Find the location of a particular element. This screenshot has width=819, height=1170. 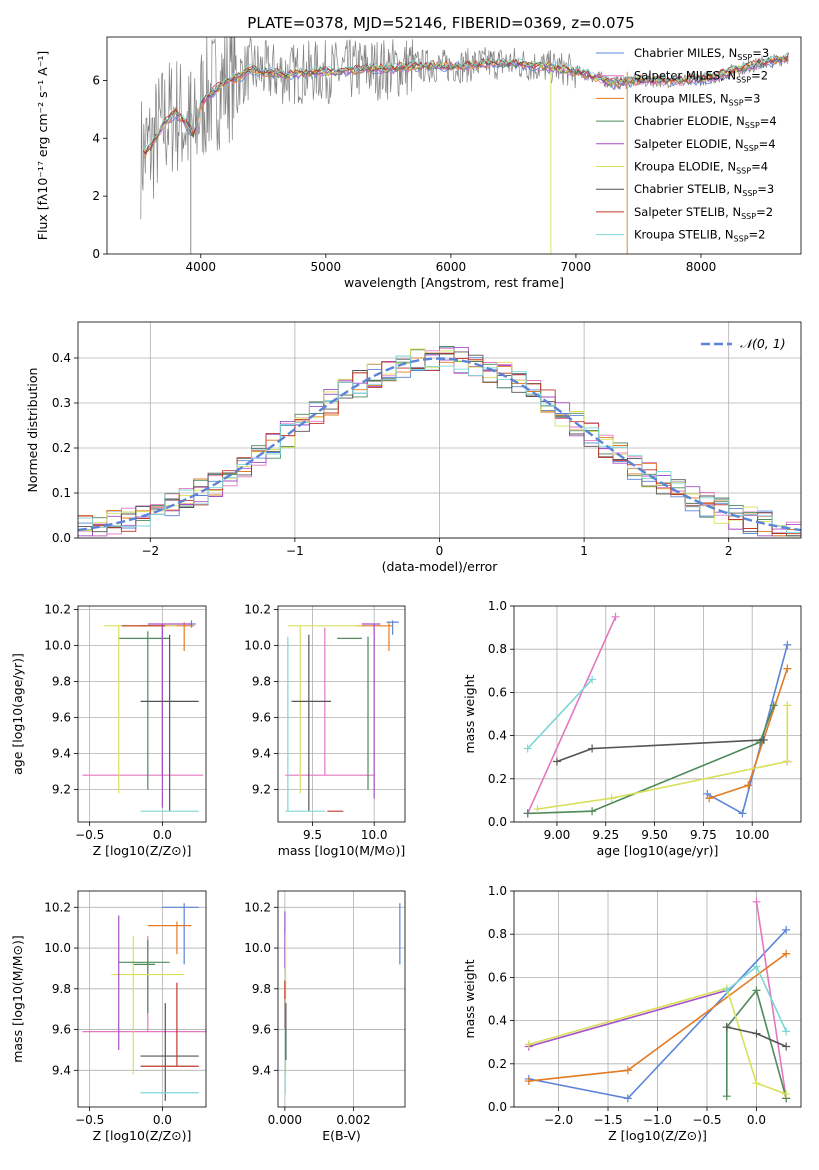

legend-name: Kroupa STELIB, N is located at coordinates (684, 235).